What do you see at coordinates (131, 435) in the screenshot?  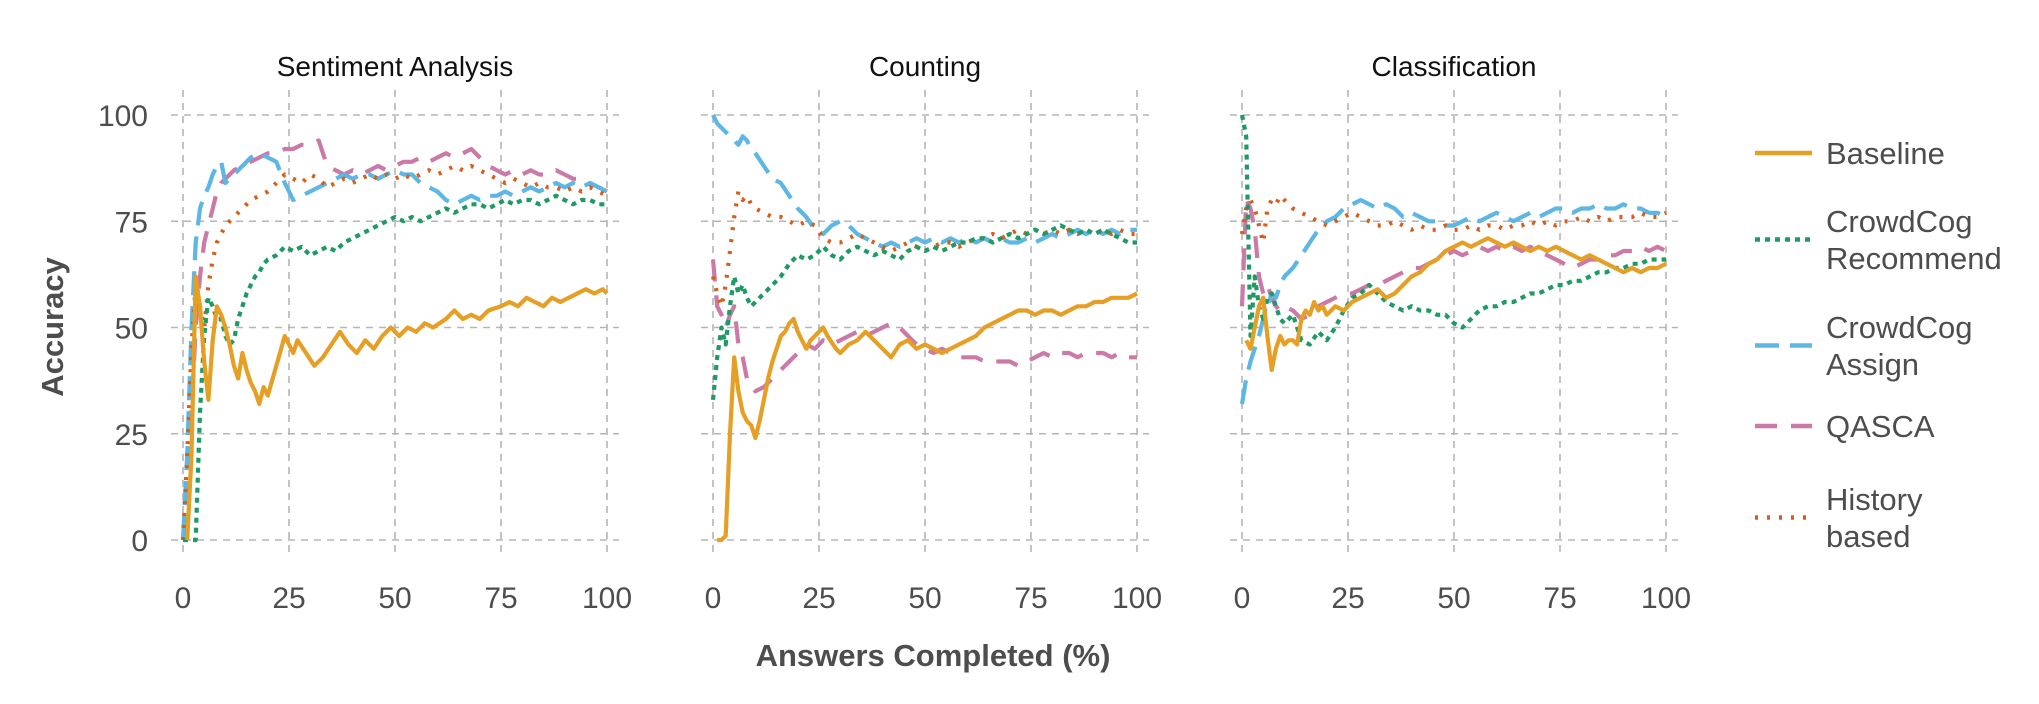 I see `y-tick-label: 25` at bounding box center [131, 435].